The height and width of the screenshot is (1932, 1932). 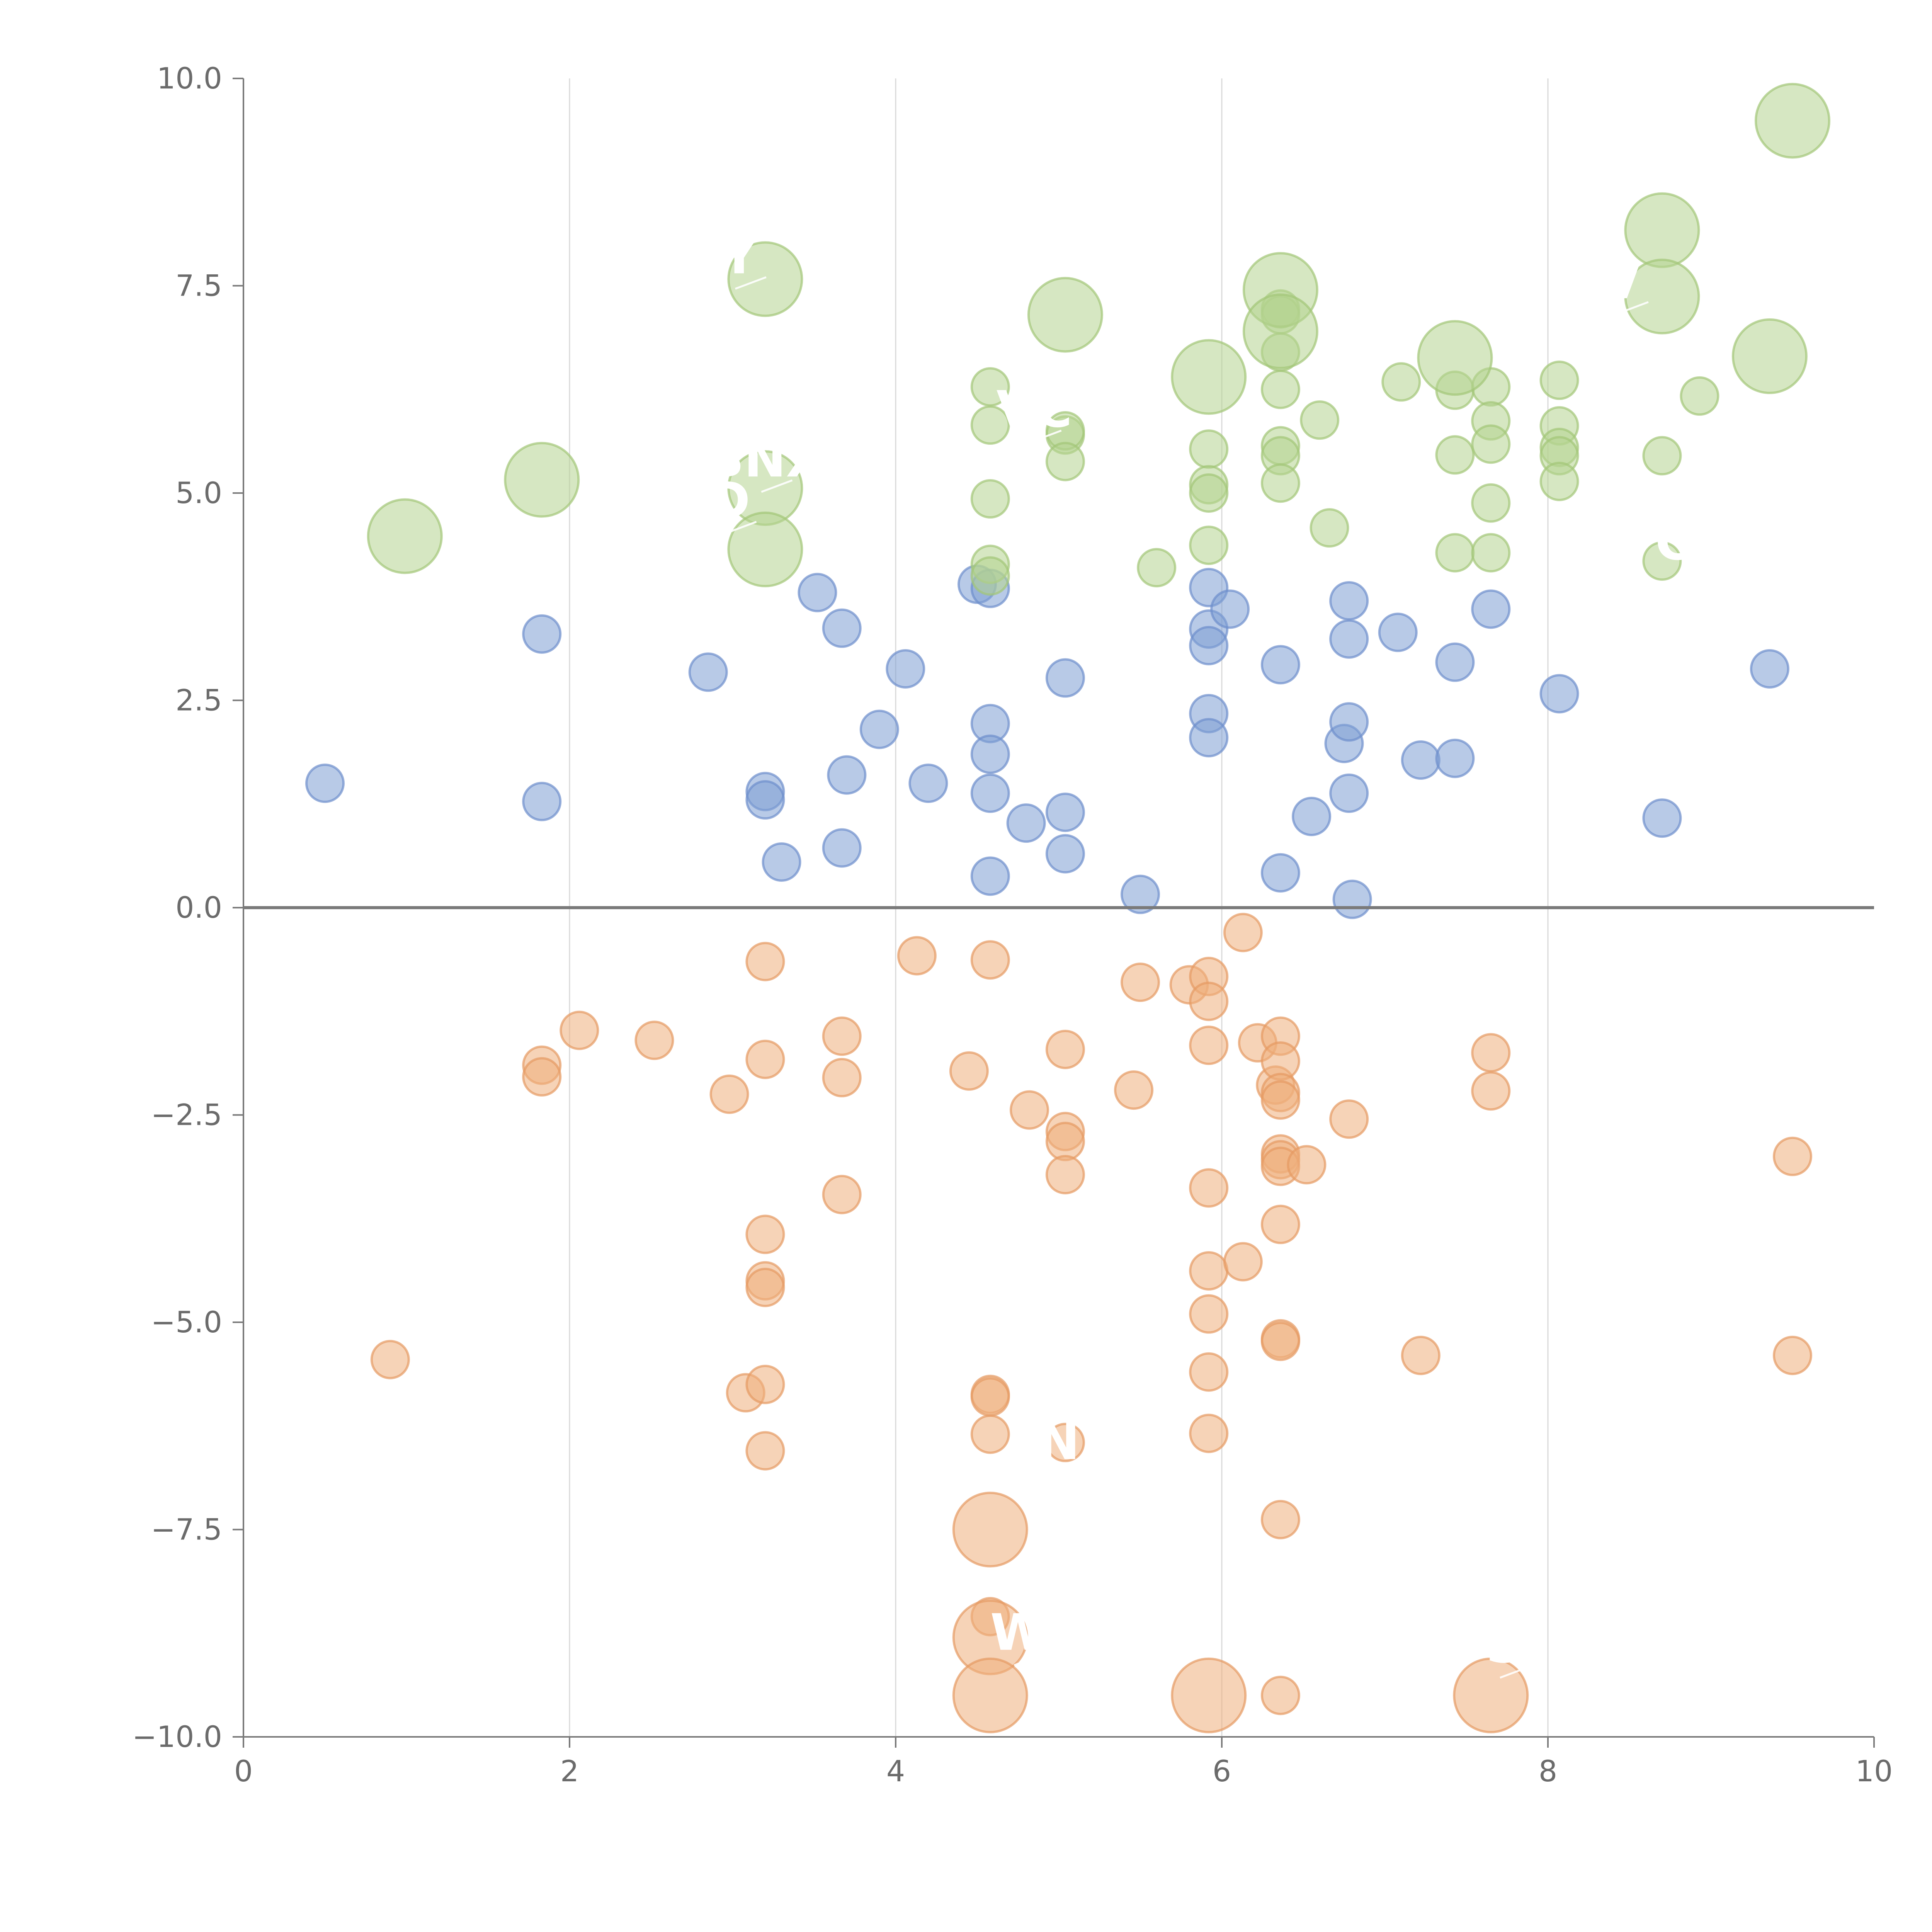 I want to click on y-tick-label: −7.5, so click(x=186, y=1530).